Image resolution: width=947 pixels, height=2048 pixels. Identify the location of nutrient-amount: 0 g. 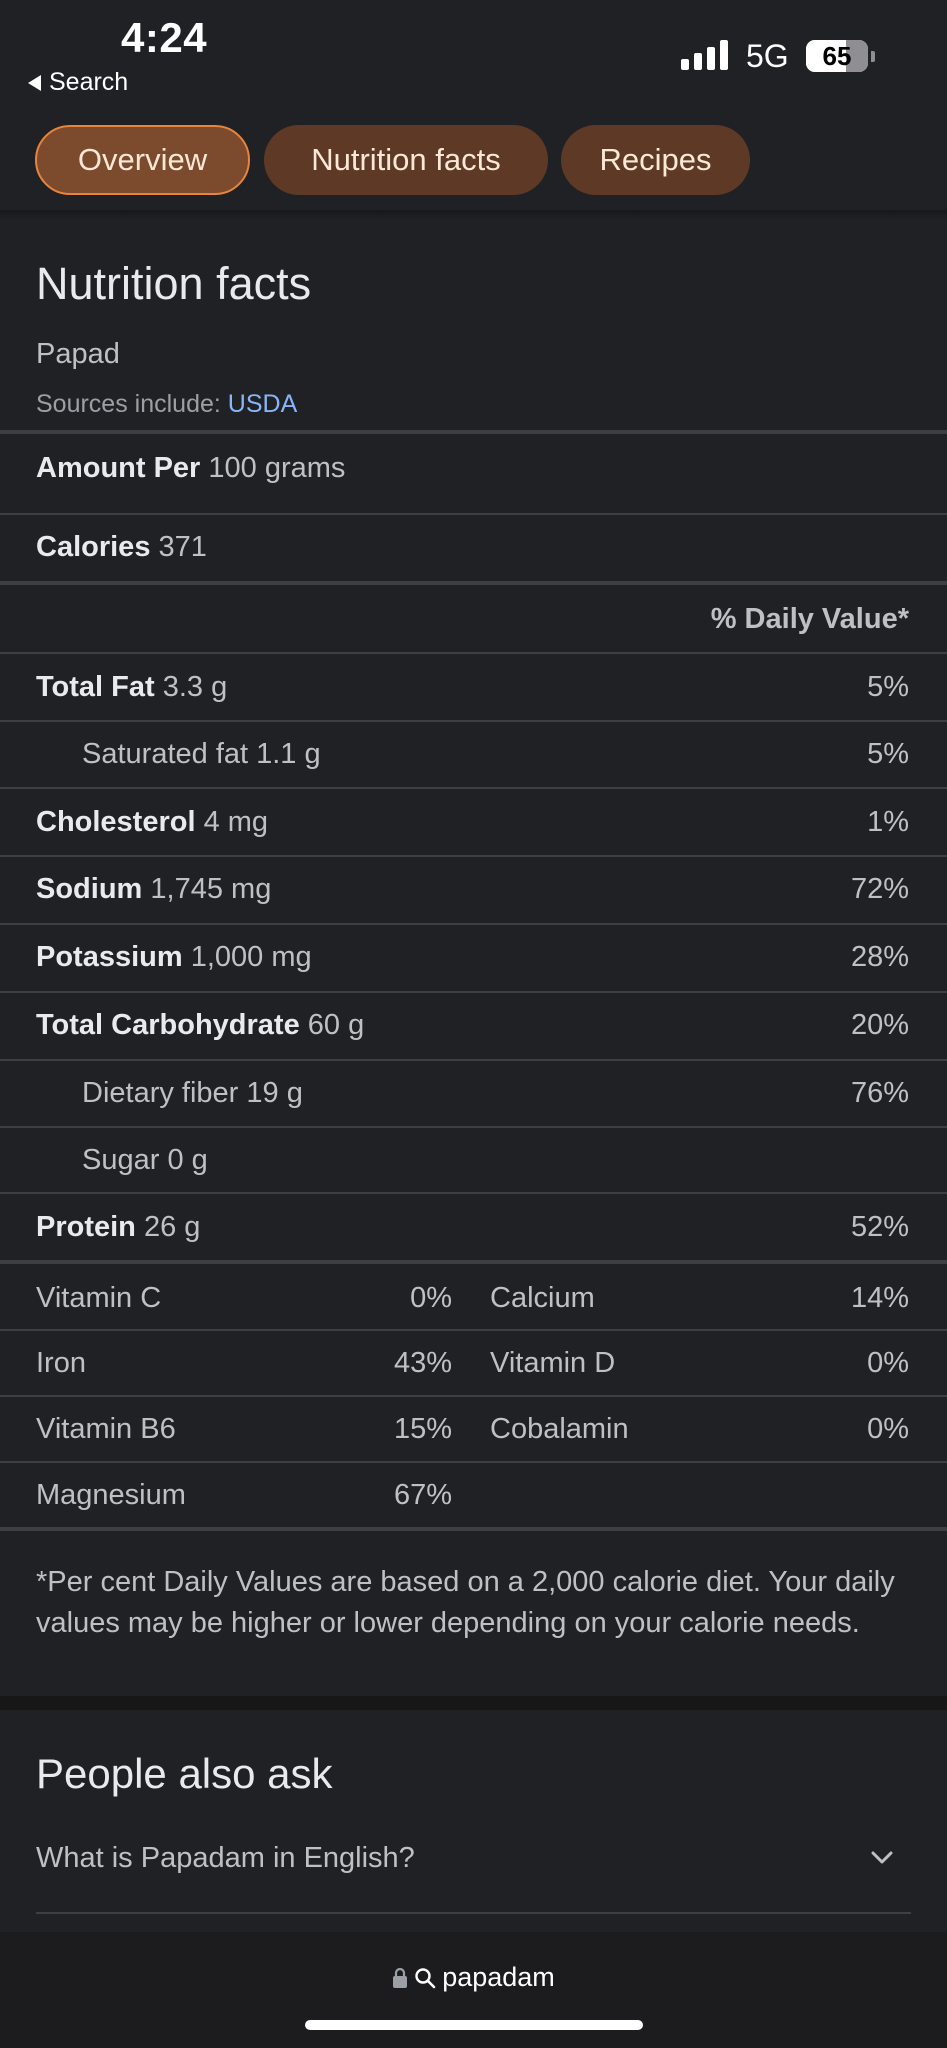
(187, 1160).